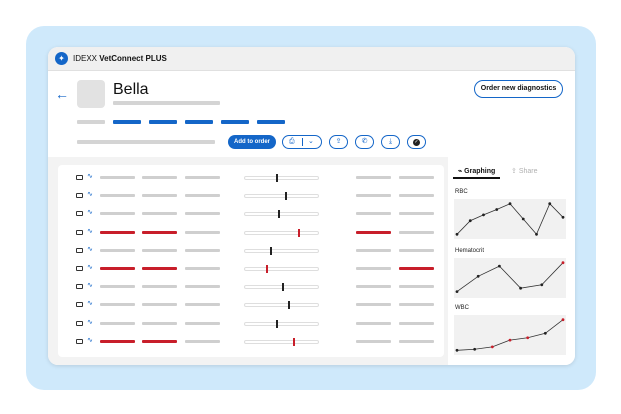 The height and width of the screenshot is (414, 621). What do you see at coordinates (524, 171) in the screenshot?
I see `tab-share: ⇪ Share` at bounding box center [524, 171].